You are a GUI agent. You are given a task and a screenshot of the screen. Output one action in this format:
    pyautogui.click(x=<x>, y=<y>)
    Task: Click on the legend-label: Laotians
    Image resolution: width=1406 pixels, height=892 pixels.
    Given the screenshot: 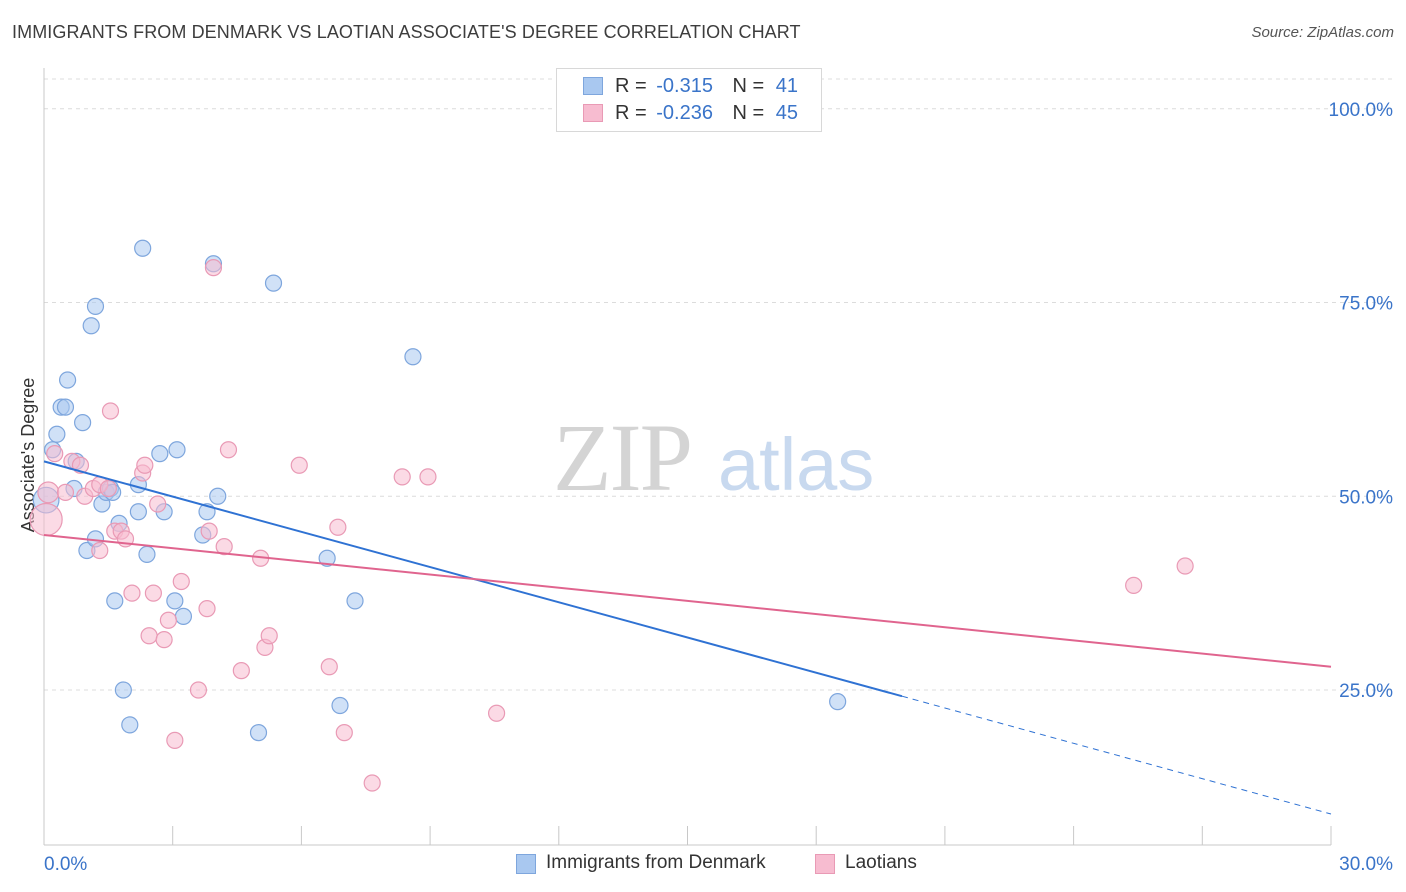 What is the action you would take?
    pyautogui.click(x=881, y=862)
    